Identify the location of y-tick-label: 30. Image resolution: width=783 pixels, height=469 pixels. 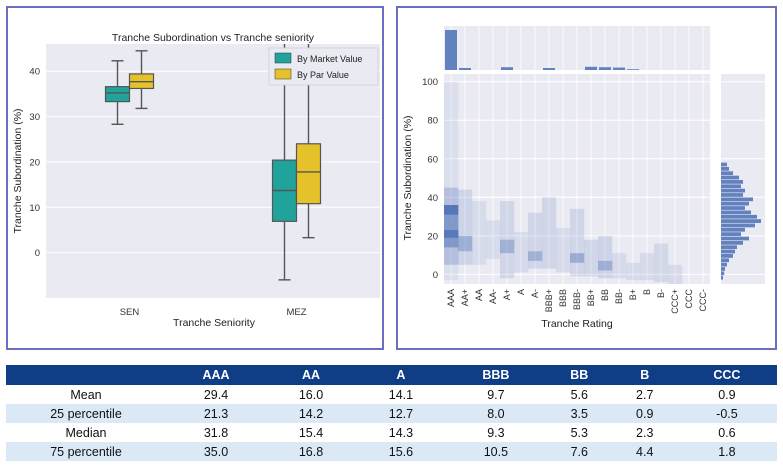
(34, 117).